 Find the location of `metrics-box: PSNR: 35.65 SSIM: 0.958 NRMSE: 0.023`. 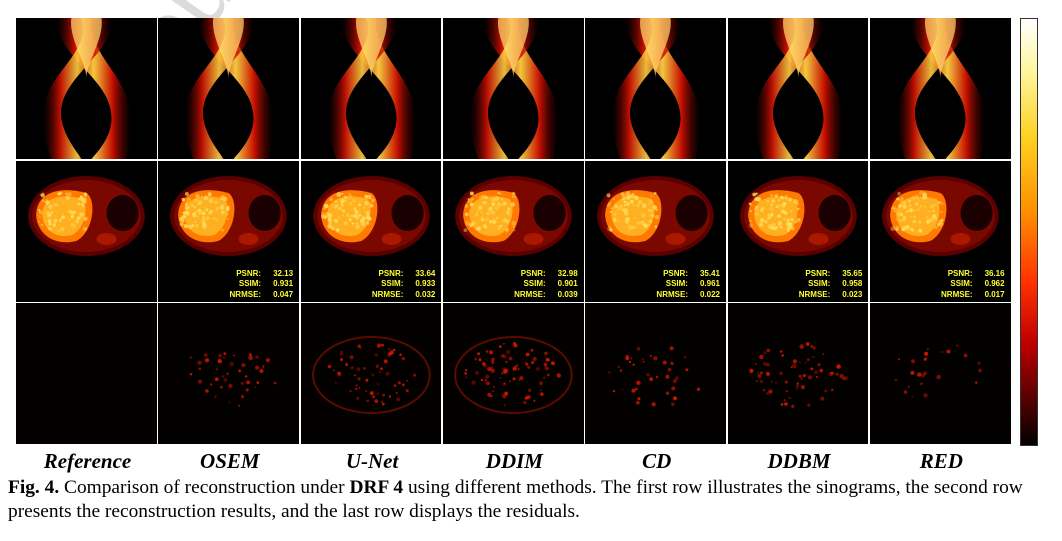

metrics-box: PSNR: 35.65 SSIM: 0.958 NRMSE: 0.023 is located at coordinates (831, 285).